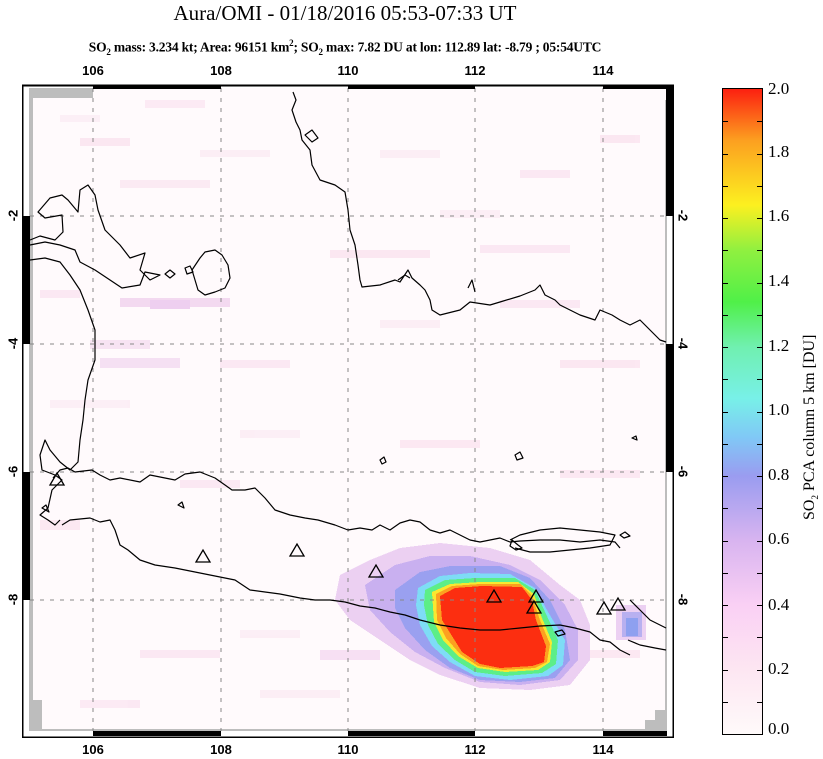 The image size is (823, 759). Describe the element at coordinates (348, 70) in the screenshot. I see `lon-label-top-110: 110` at that location.